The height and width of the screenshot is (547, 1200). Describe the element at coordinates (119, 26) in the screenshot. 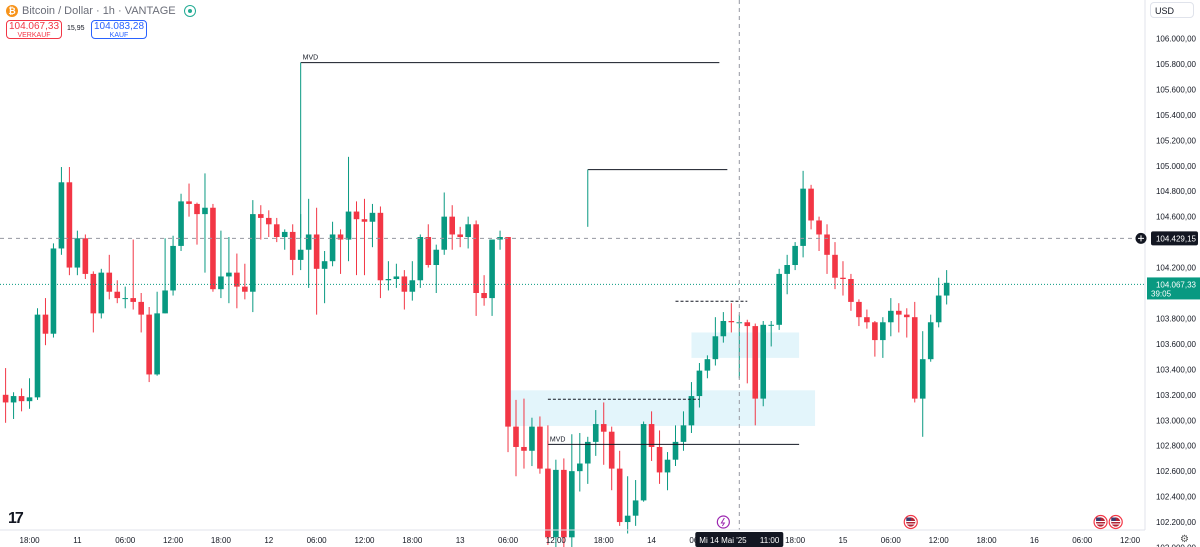

I see `buy-price: 104.083,28` at that location.